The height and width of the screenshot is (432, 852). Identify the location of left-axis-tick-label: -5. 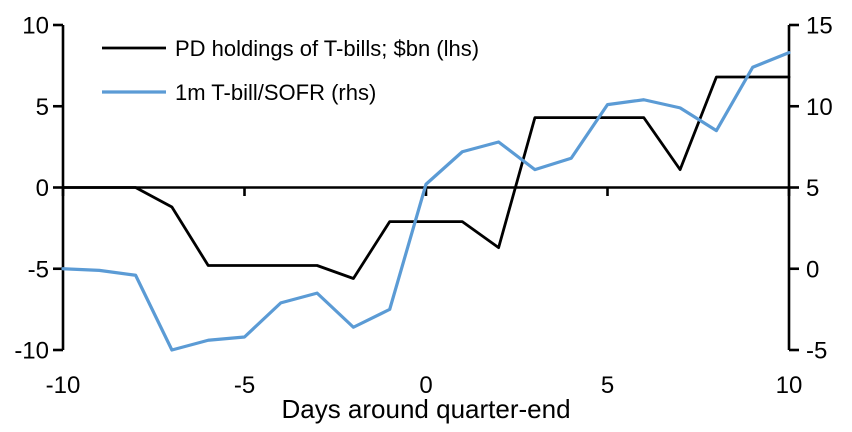
(38, 269).